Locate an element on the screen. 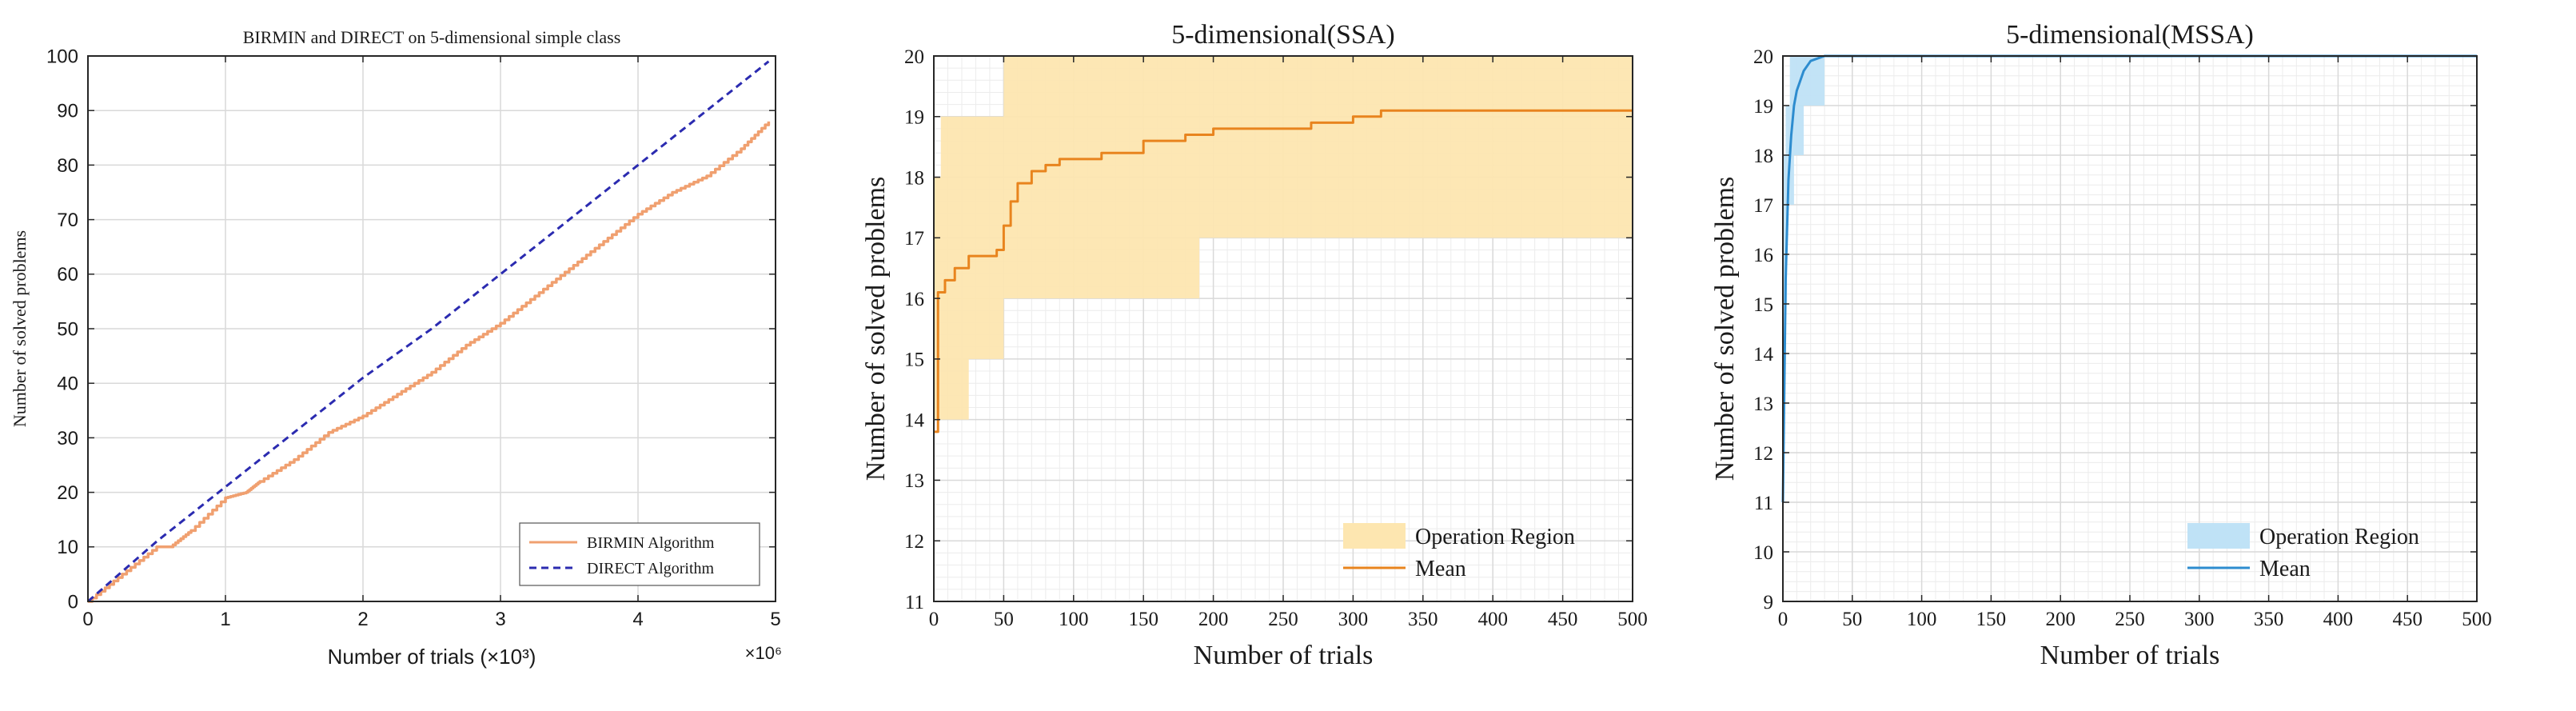  x-tick-label: 2 is located at coordinates (362, 619).